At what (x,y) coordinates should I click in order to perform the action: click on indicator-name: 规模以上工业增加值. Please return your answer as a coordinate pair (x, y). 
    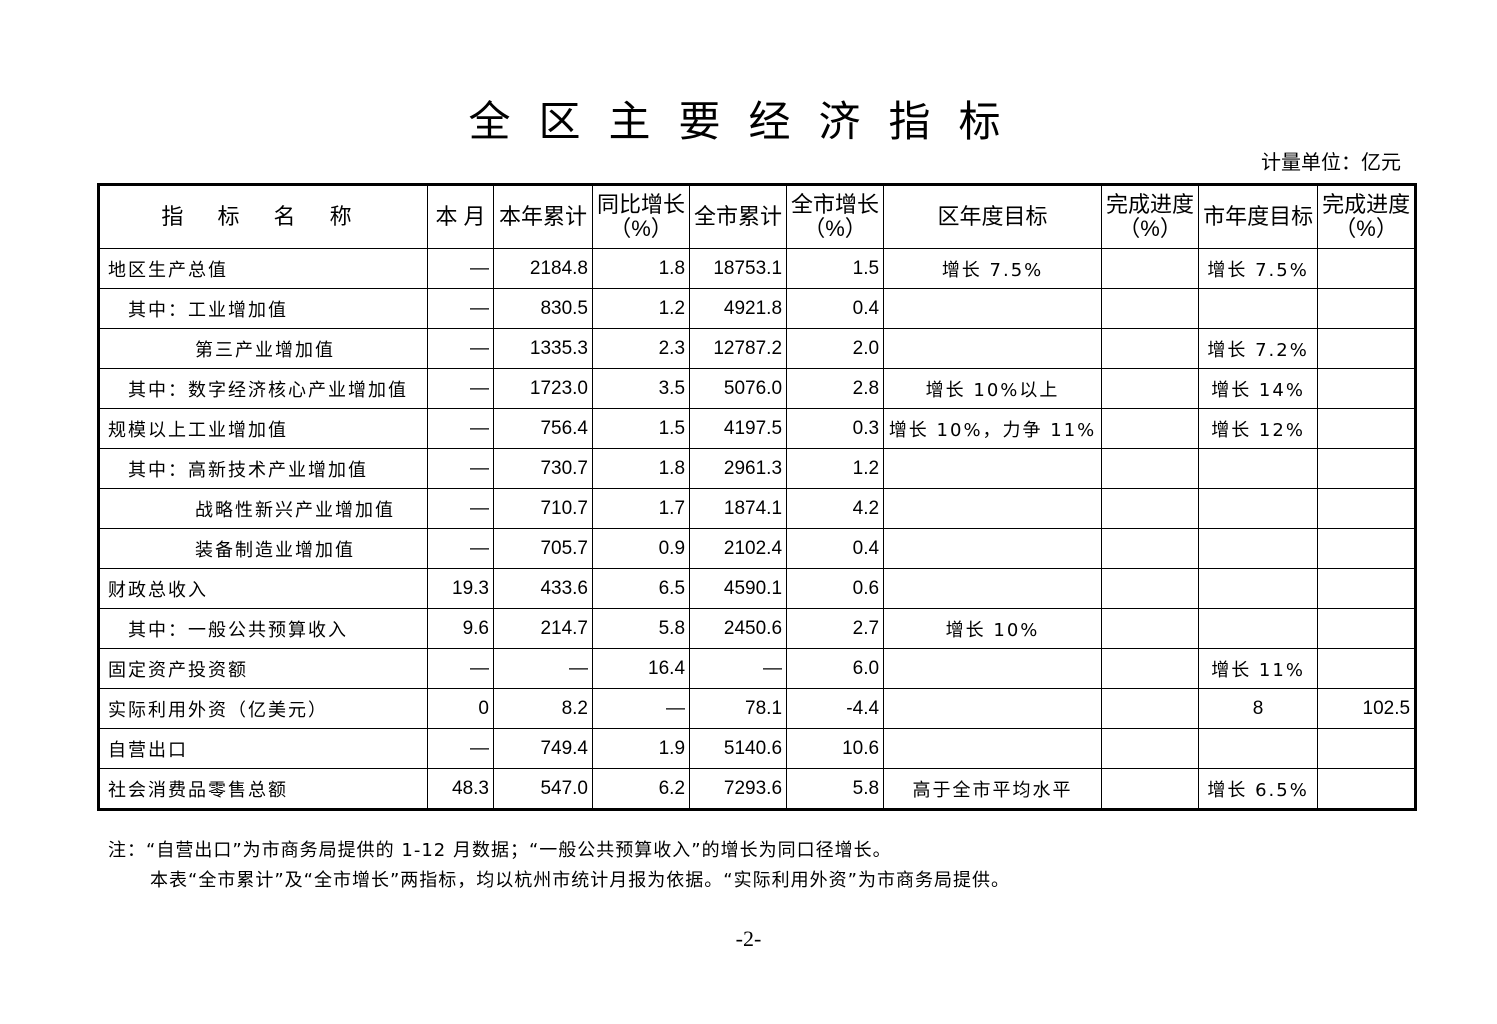
    Looking at the image, I should click on (263, 428).